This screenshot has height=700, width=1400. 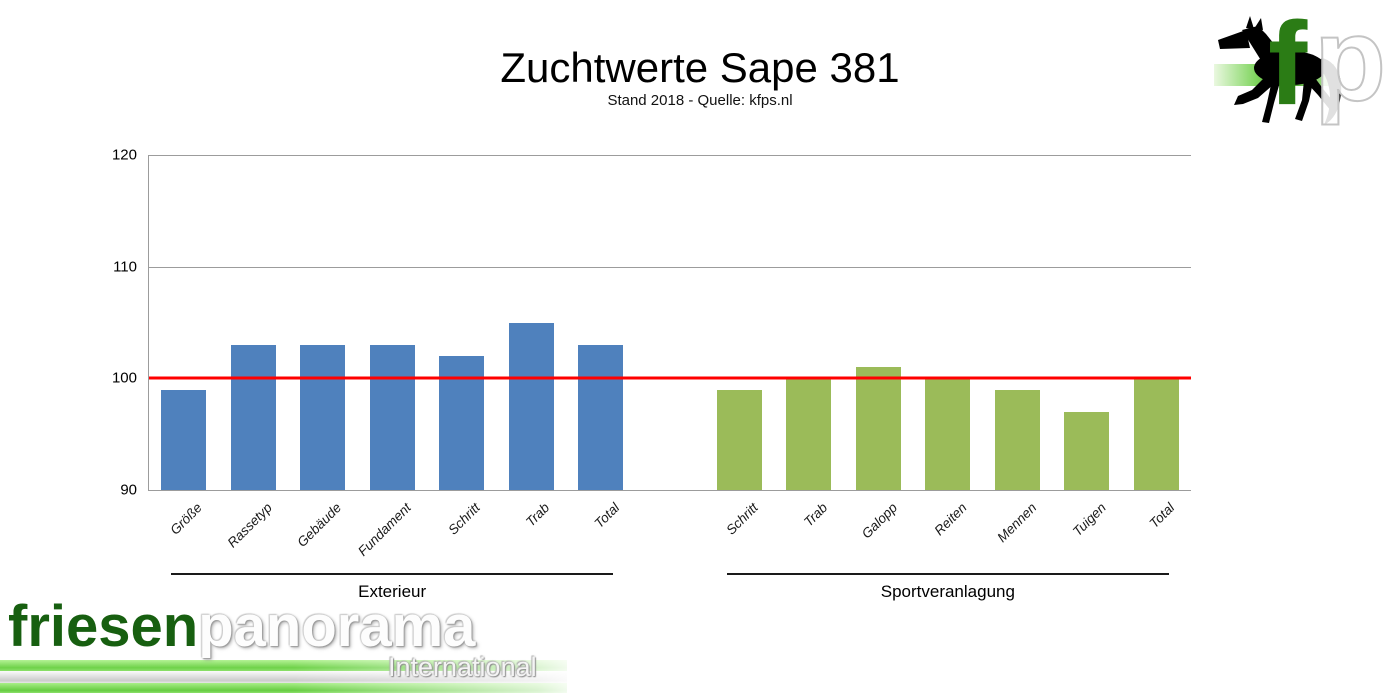 What do you see at coordinates (392, 587) in the screenshot?
I see `group-caption-exterieur: Exterieur` at bounding box center [392, 587].